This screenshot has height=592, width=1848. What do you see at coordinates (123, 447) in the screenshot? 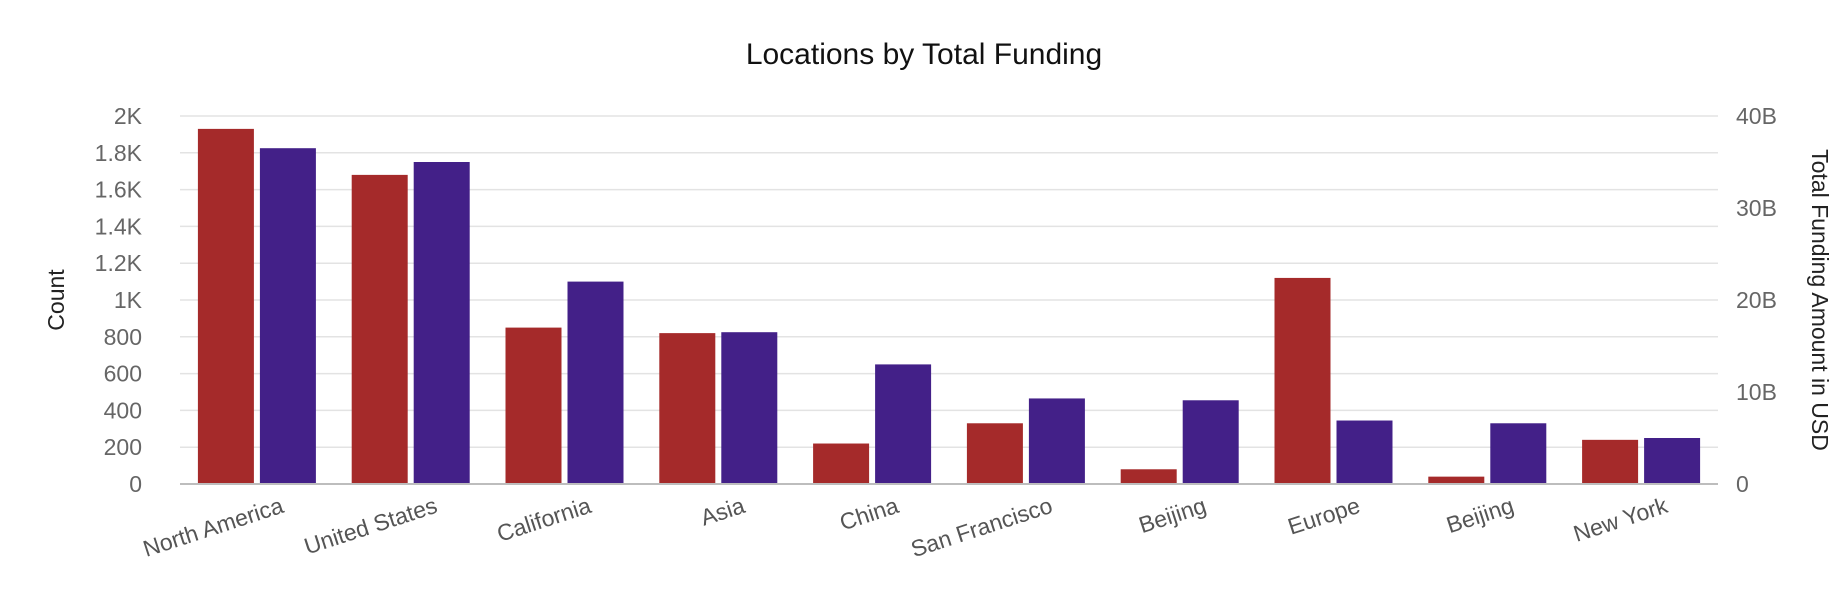
I see `left-tick-label: 200` at bounding box center [123, 447].